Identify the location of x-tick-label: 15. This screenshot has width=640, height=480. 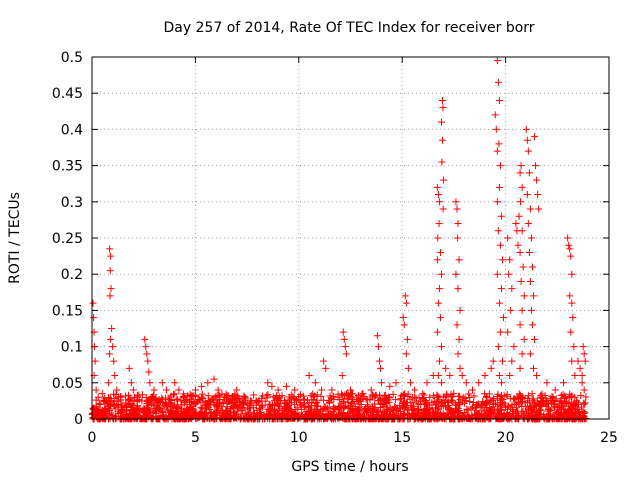
(402, 438).